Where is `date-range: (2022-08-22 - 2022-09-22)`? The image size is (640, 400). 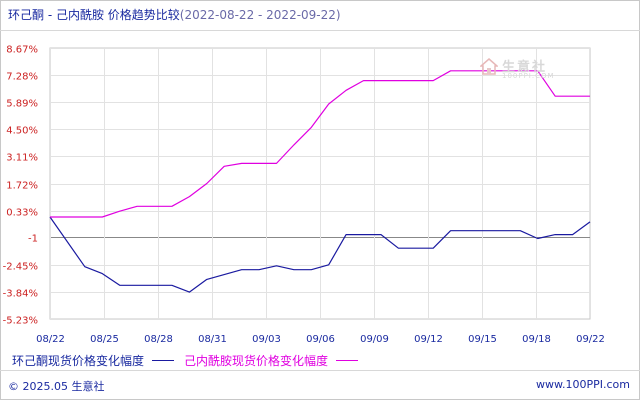
date-range: (2022-08-22 - 2022-09-22) is located at coordinates (260, 15).